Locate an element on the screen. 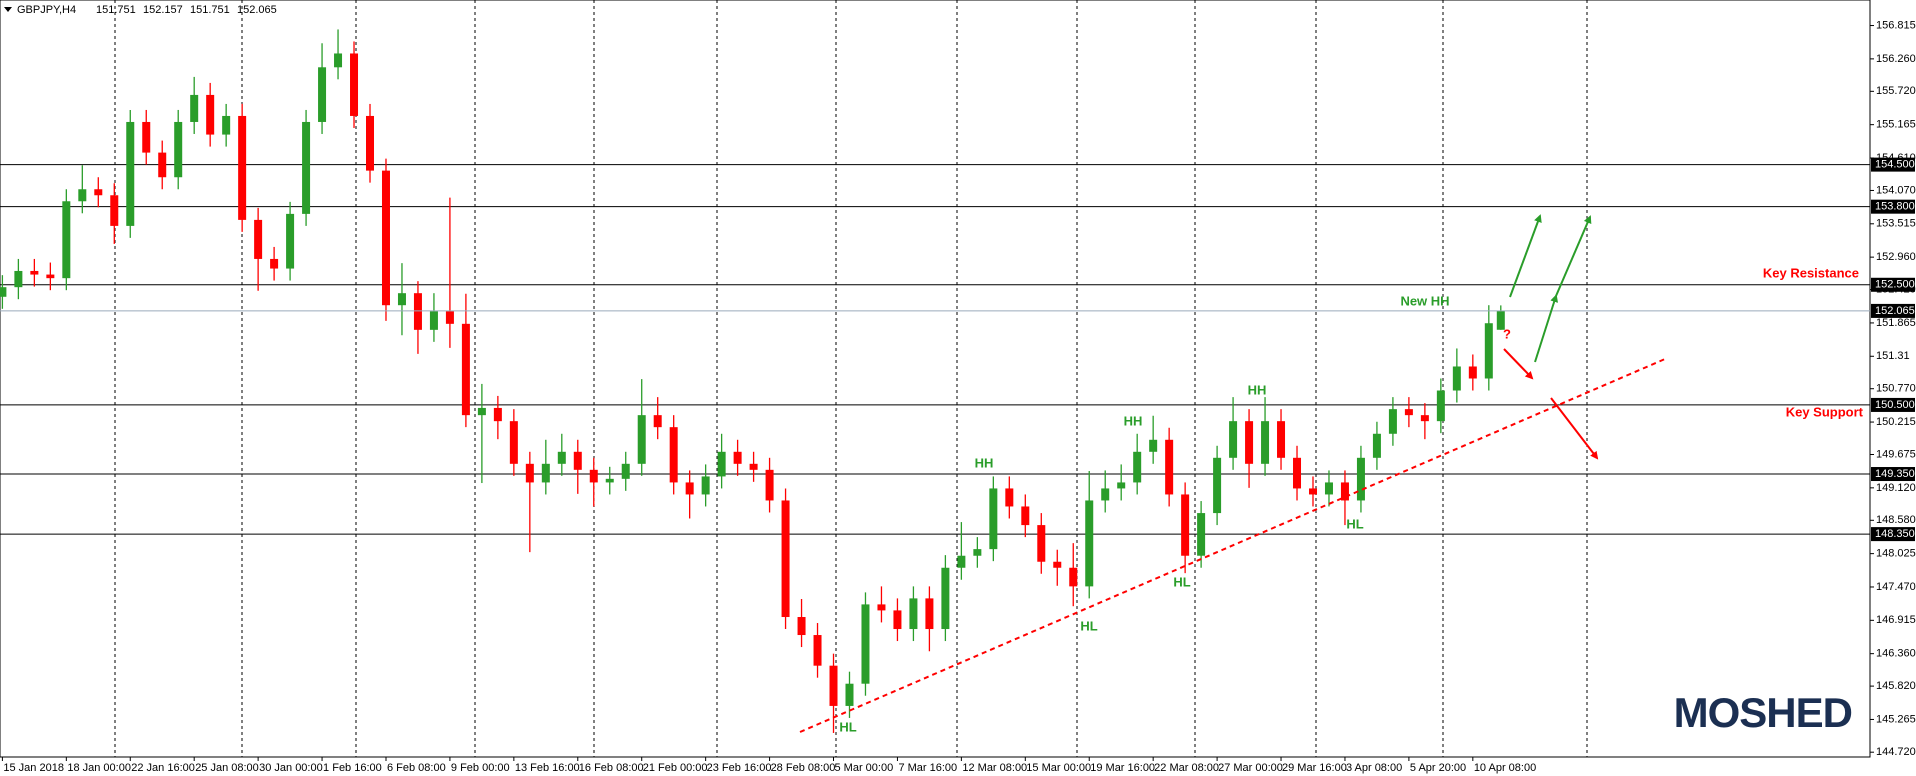 This screenshot has width=1916, height=776. x-tick-label: 5 Mar 00:00 is located at coordinates (864, 768).